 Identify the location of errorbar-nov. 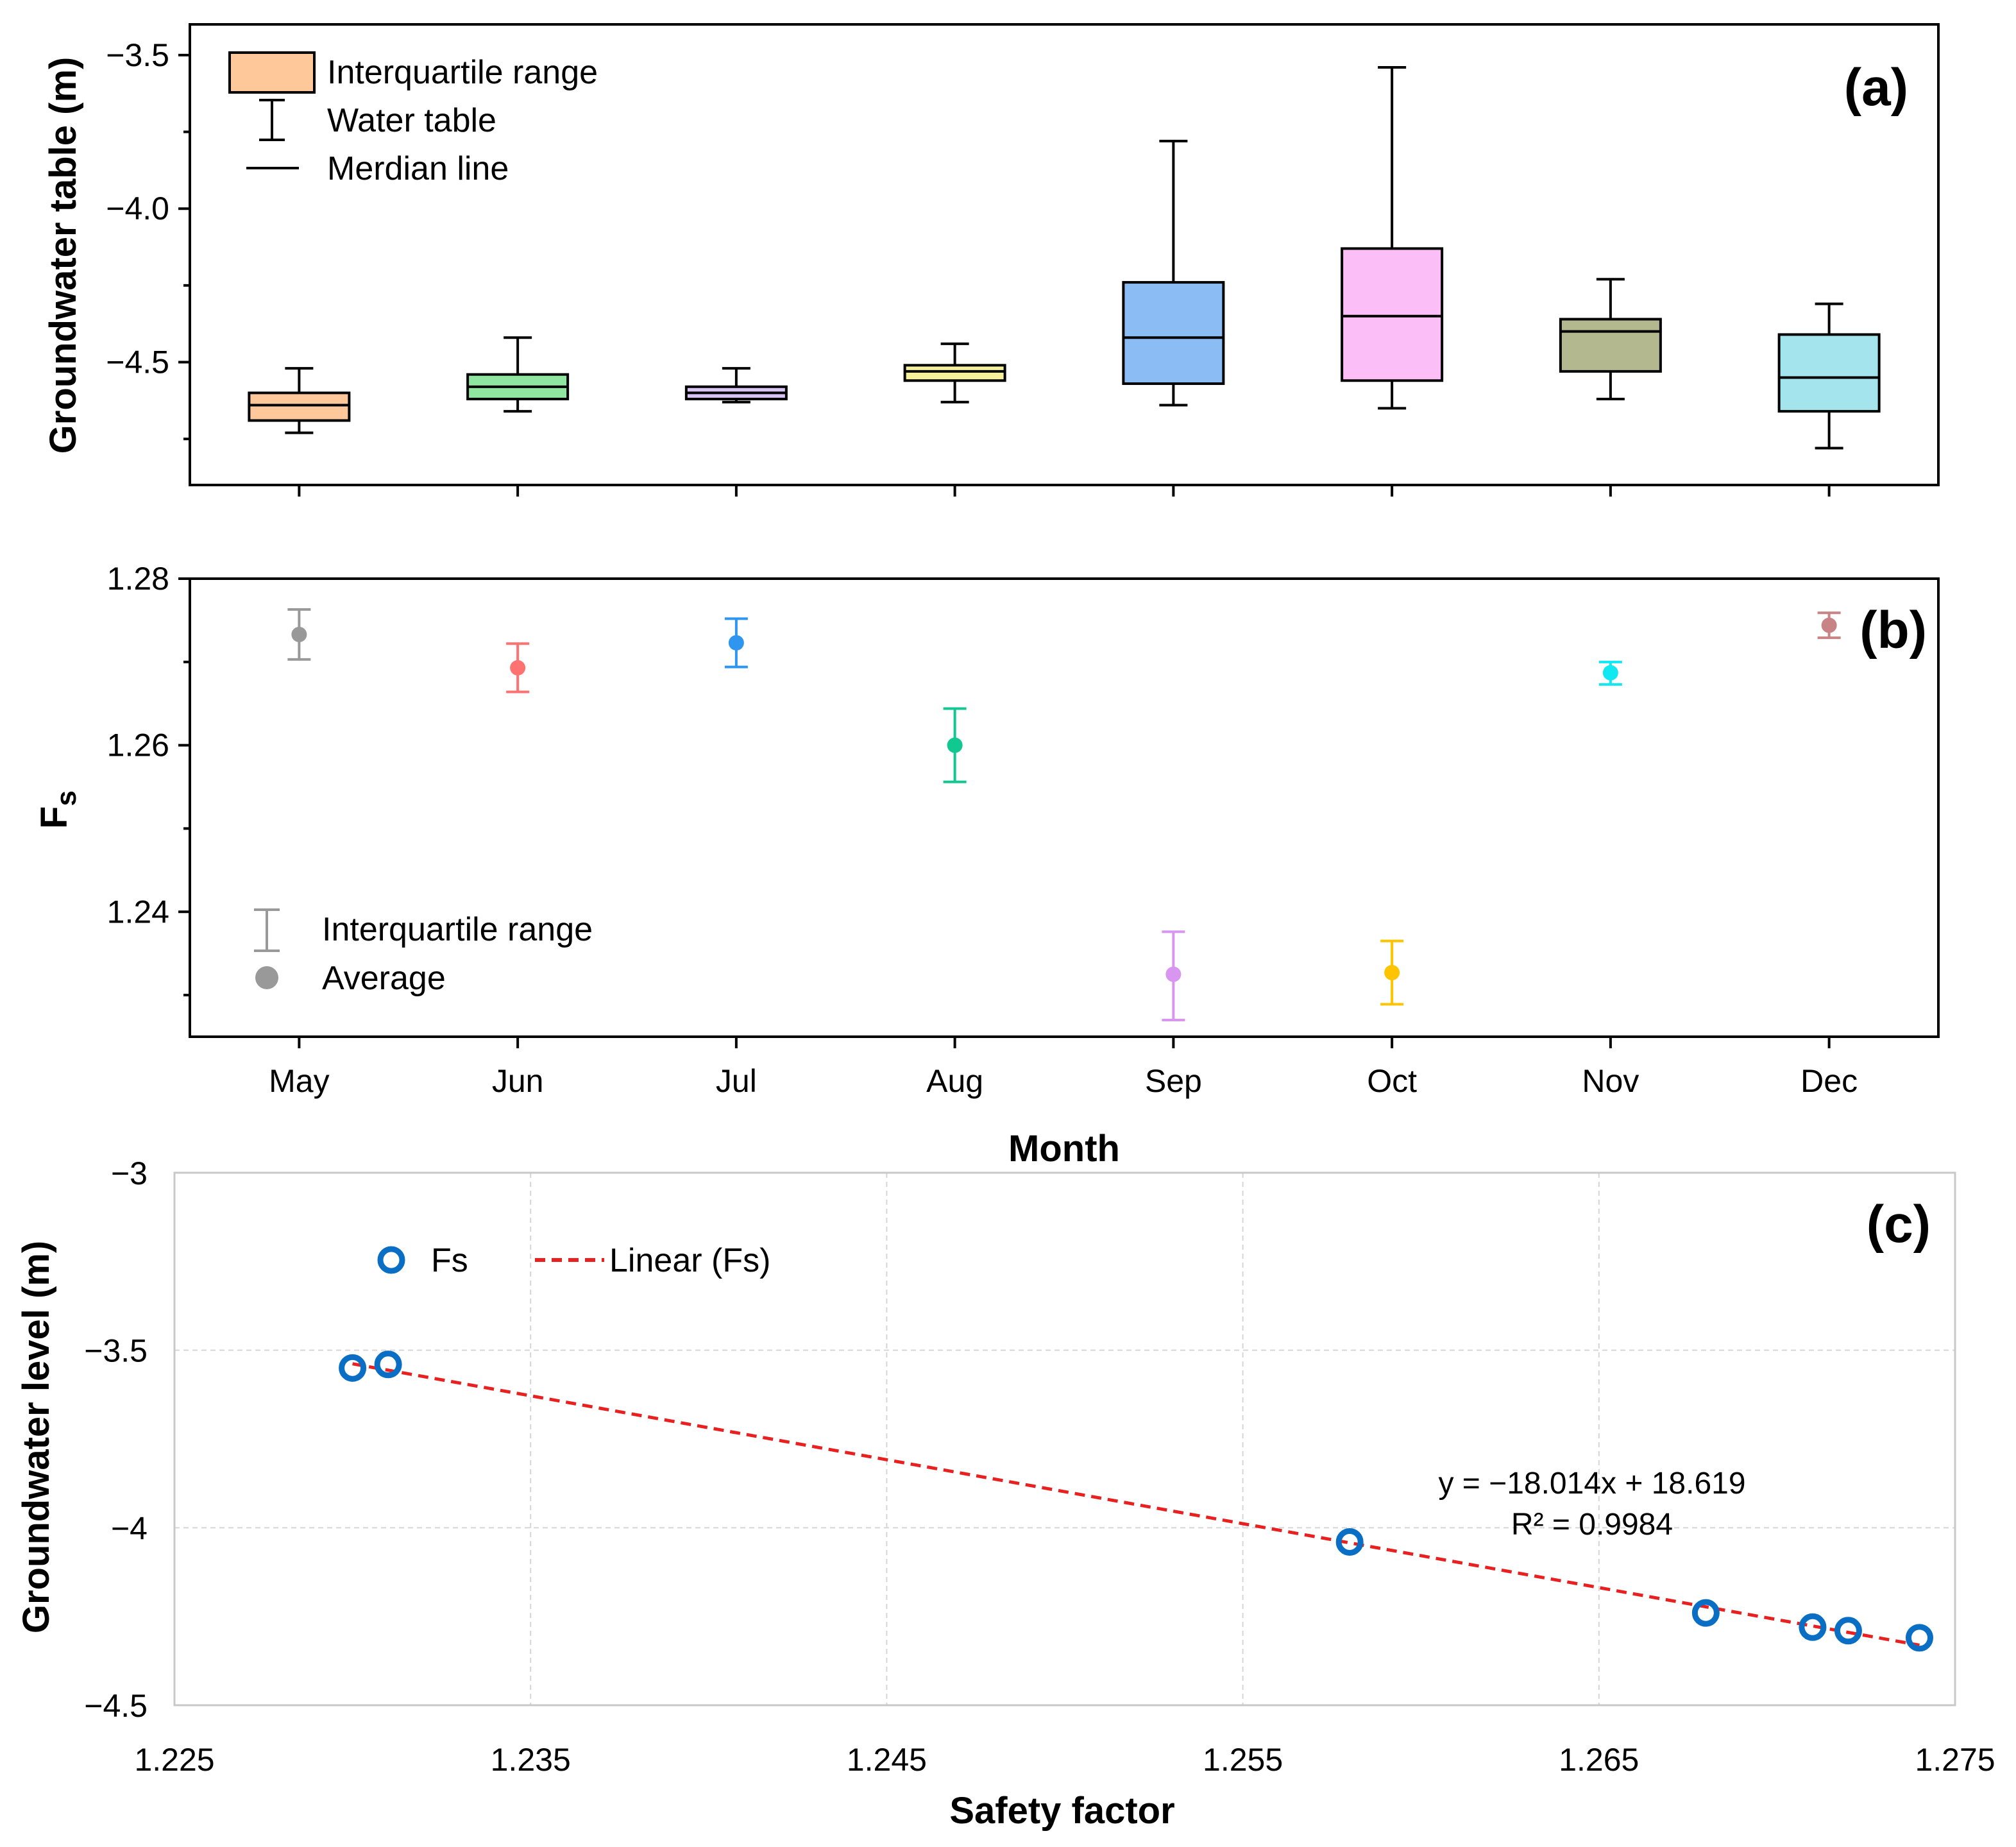
(1610, 673).